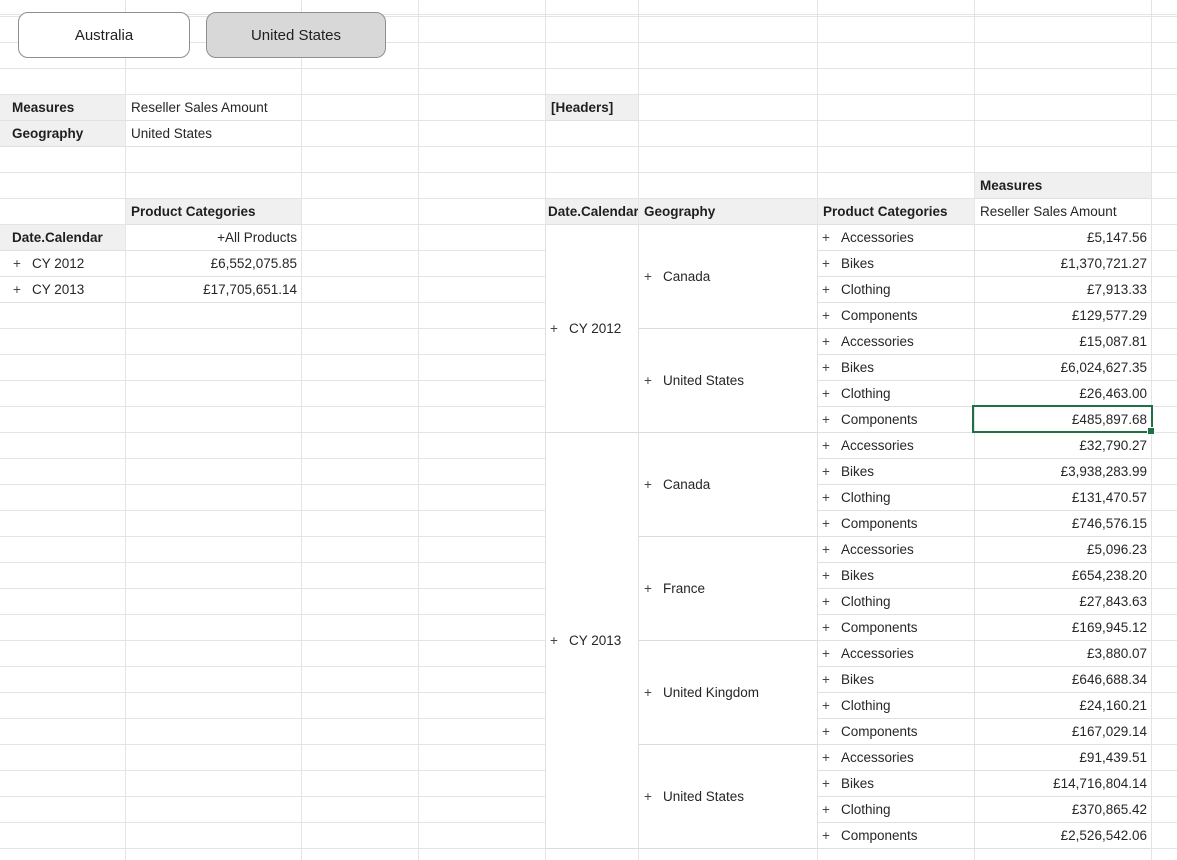  What do you see at coordinates (591, 108) in the screenshot?
I see `headers-cell: [Headers]` at bounding box center [591, 108].